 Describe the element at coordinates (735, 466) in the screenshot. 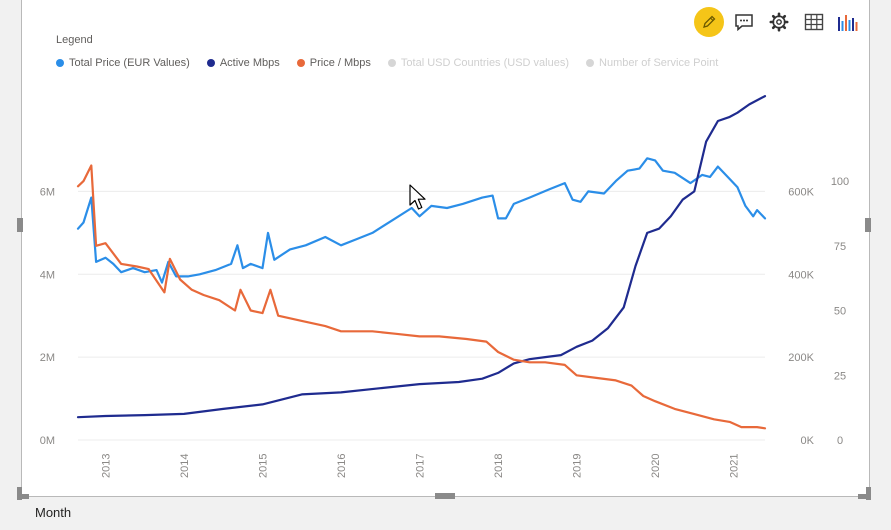

I see `x-tick-label: 2021` at that location.